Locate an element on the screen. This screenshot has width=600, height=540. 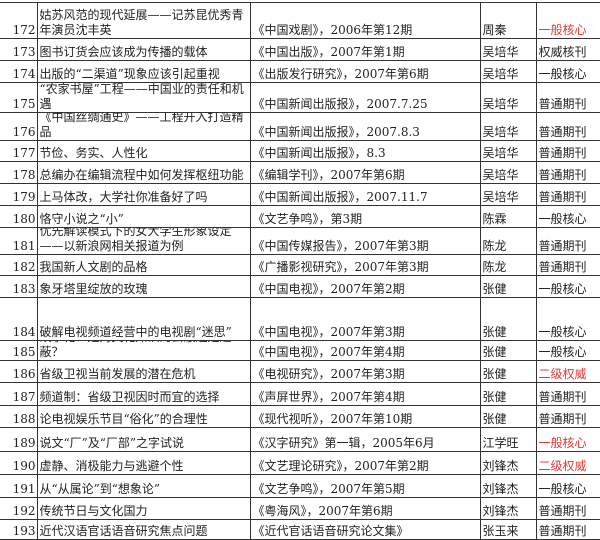
article-title-cell: 节俭、务实、人性化 is located at coordinates (143, 151).